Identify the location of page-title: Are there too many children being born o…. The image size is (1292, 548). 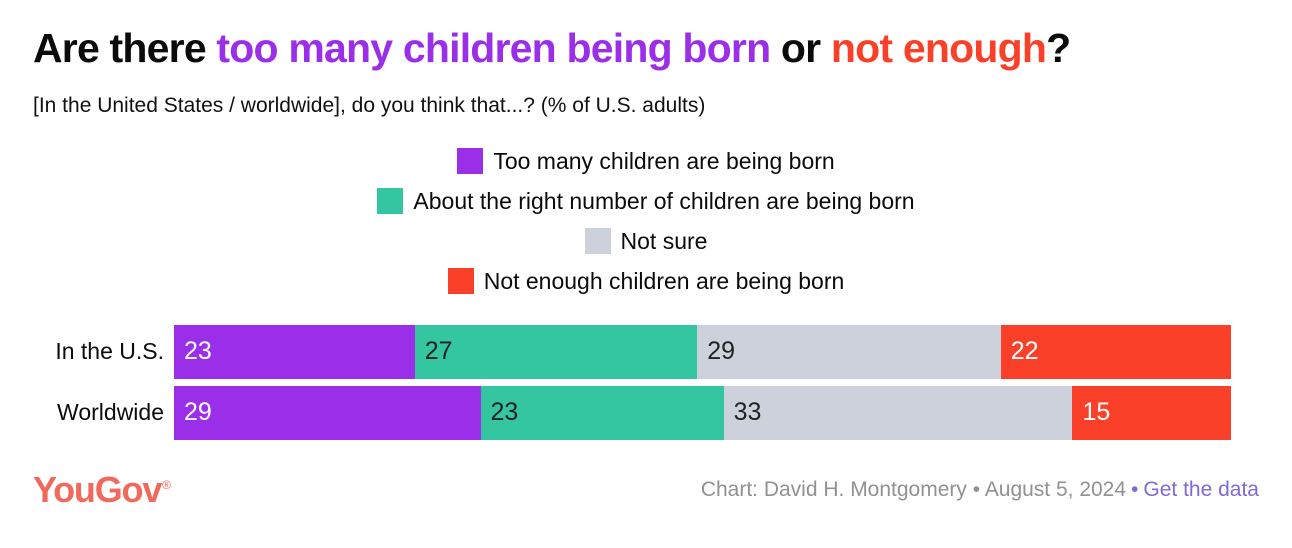
(646, 48).